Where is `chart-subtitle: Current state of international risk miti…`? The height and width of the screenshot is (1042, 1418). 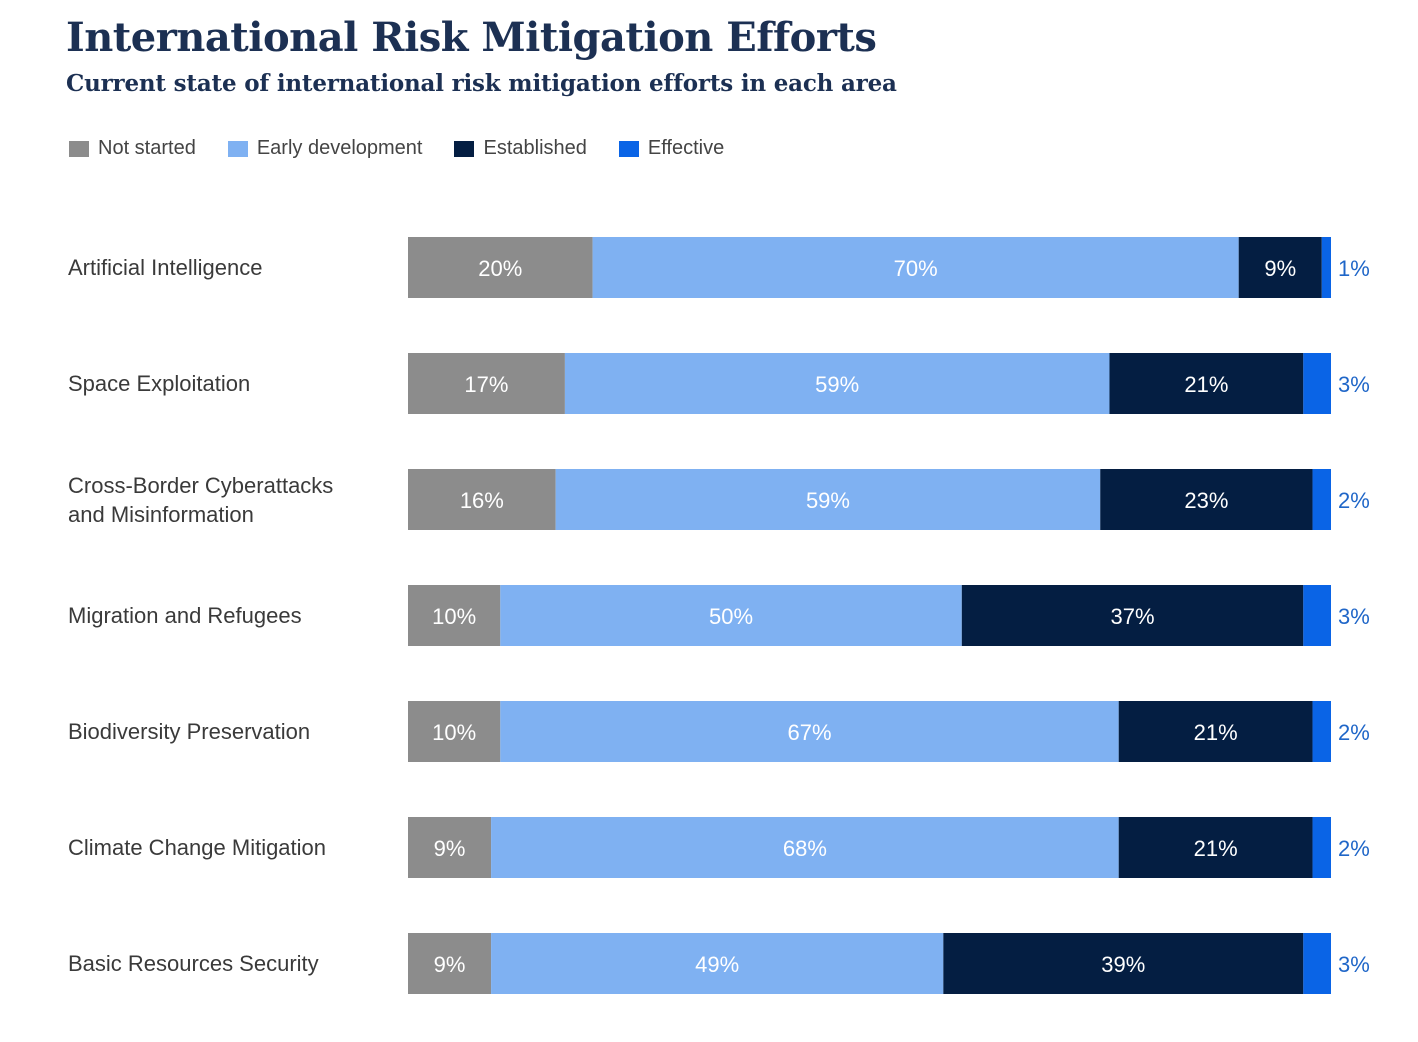 chart-subtitle: Current state of international risk miti… is located at coordinates (481, 83).